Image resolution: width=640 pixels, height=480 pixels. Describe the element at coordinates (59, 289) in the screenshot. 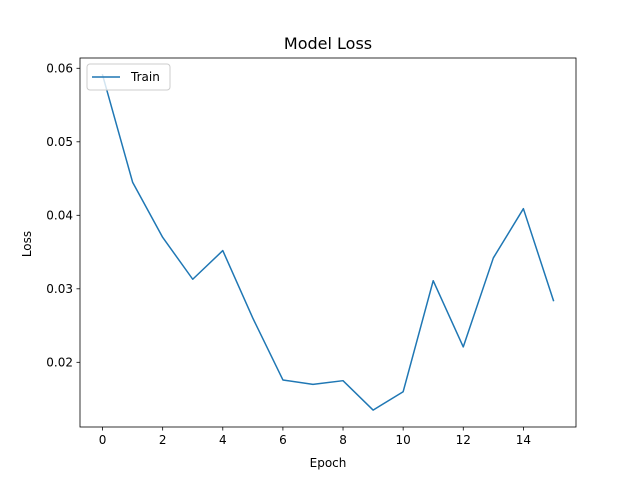

I see `y-tick-label: 0.03` at that location.